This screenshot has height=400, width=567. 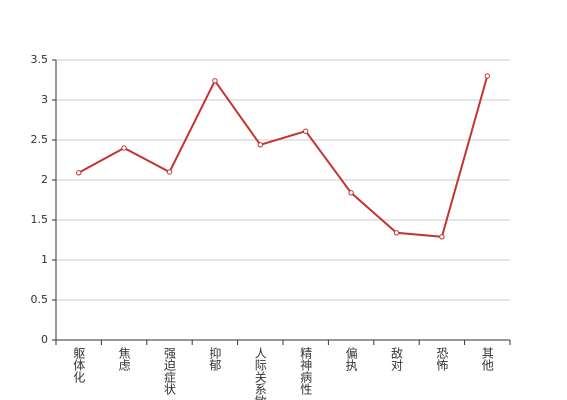 I want to click on x-tick-label: 躯体化, so click(x=79, y=365).